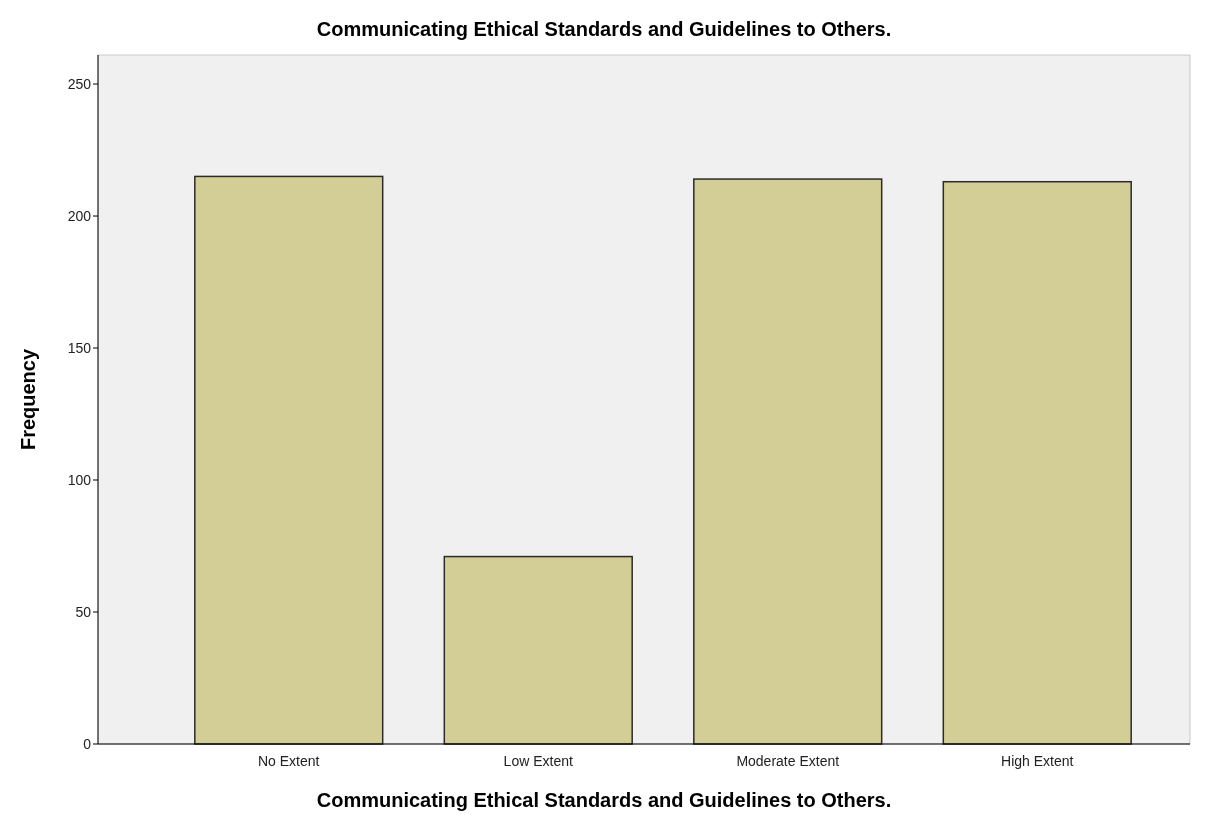  Describe the element at coordinates (1037, 761) in the screenshot. I see `x-tick-label: High Extent` at that location.